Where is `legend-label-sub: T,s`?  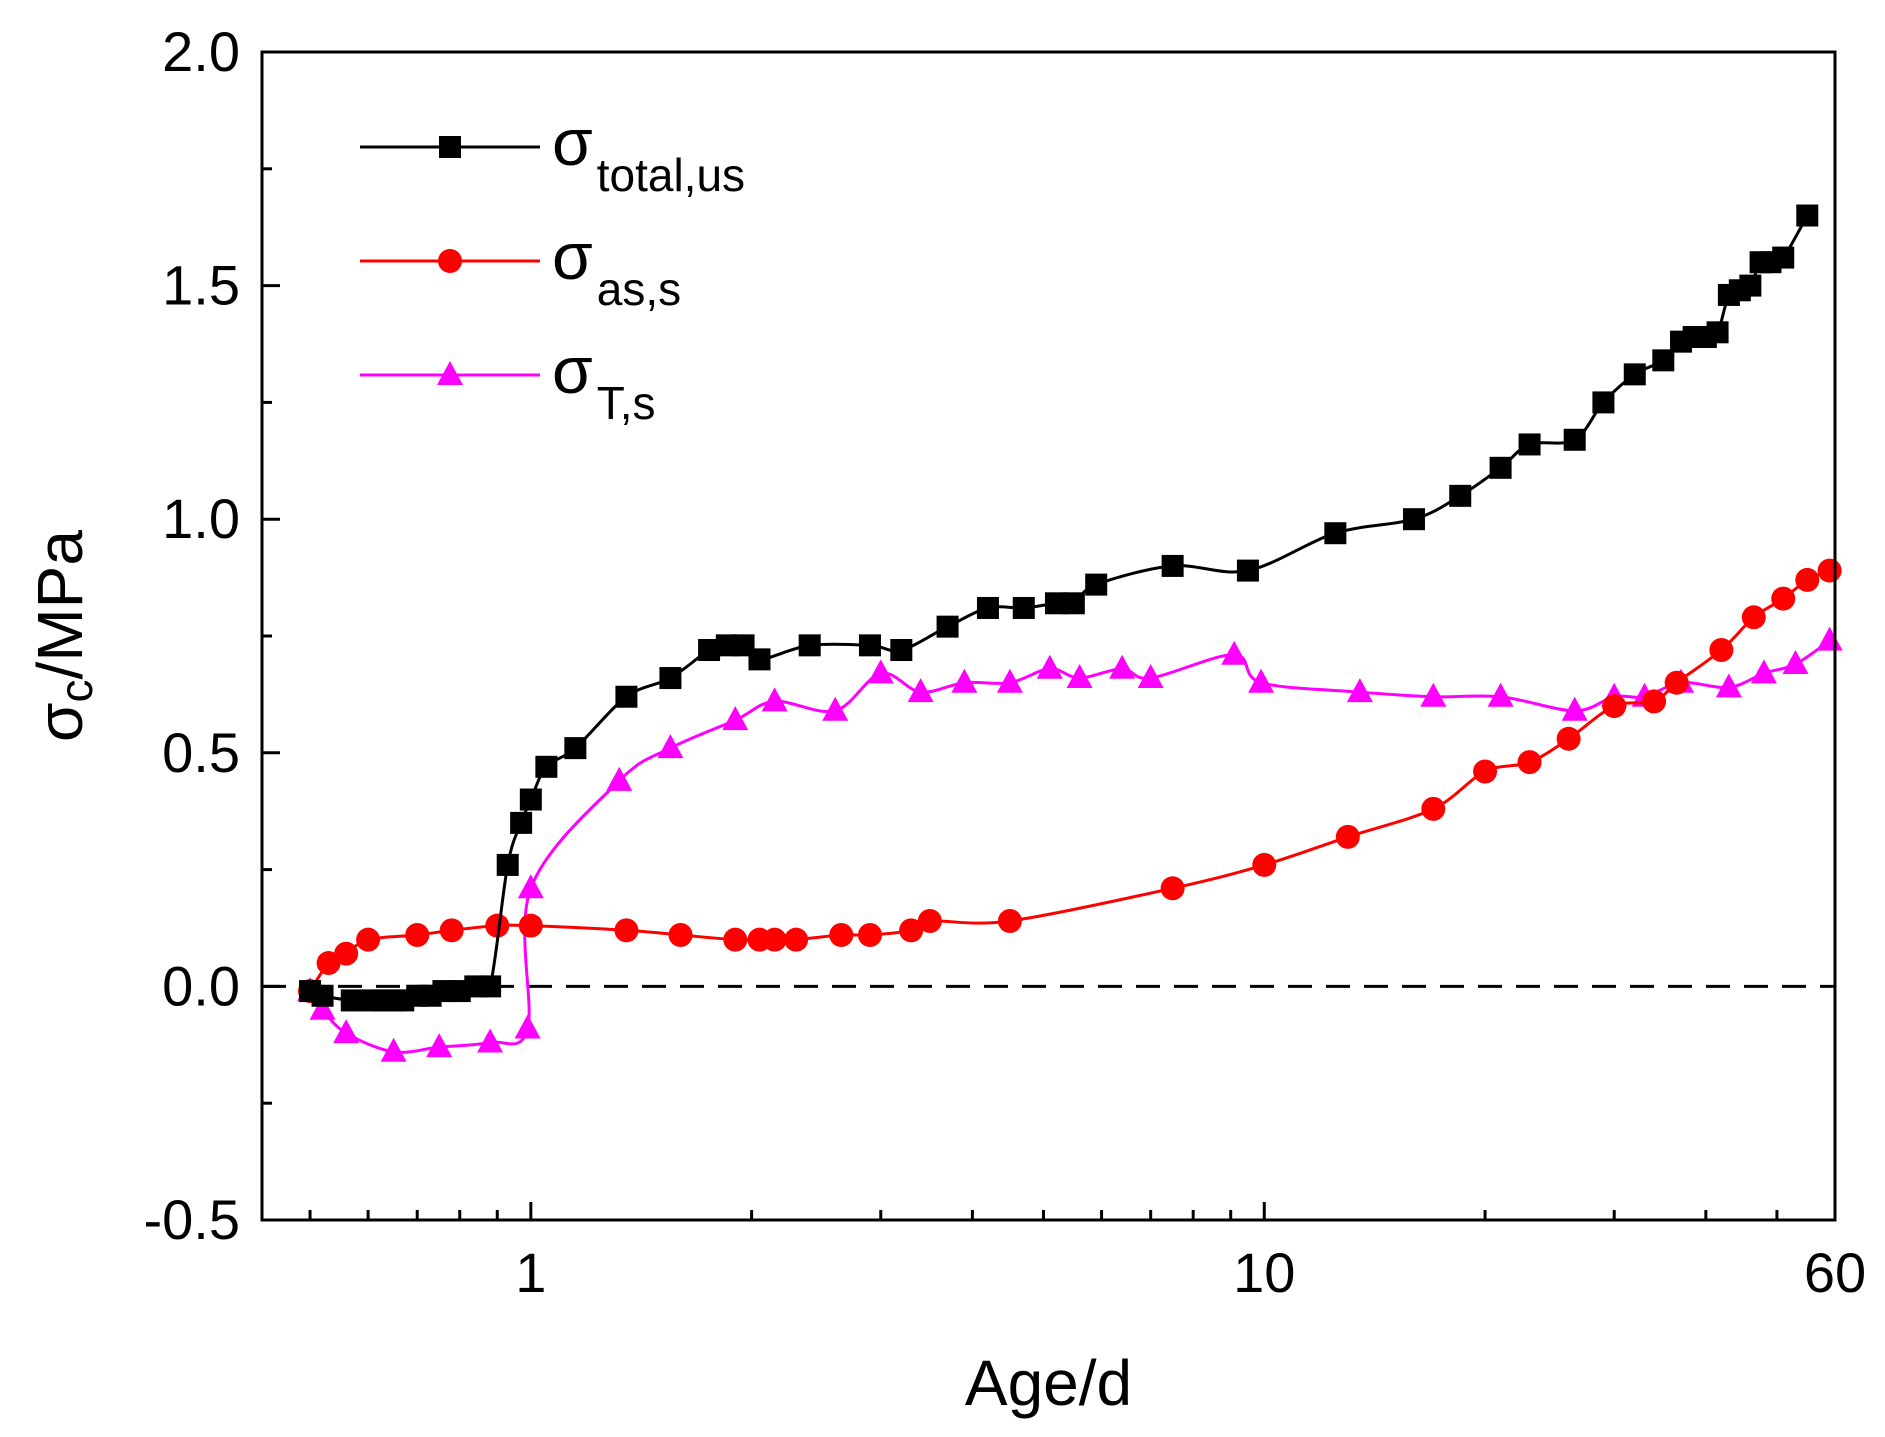
legend-label-sub: T,s is located at coordinates (626, 403).